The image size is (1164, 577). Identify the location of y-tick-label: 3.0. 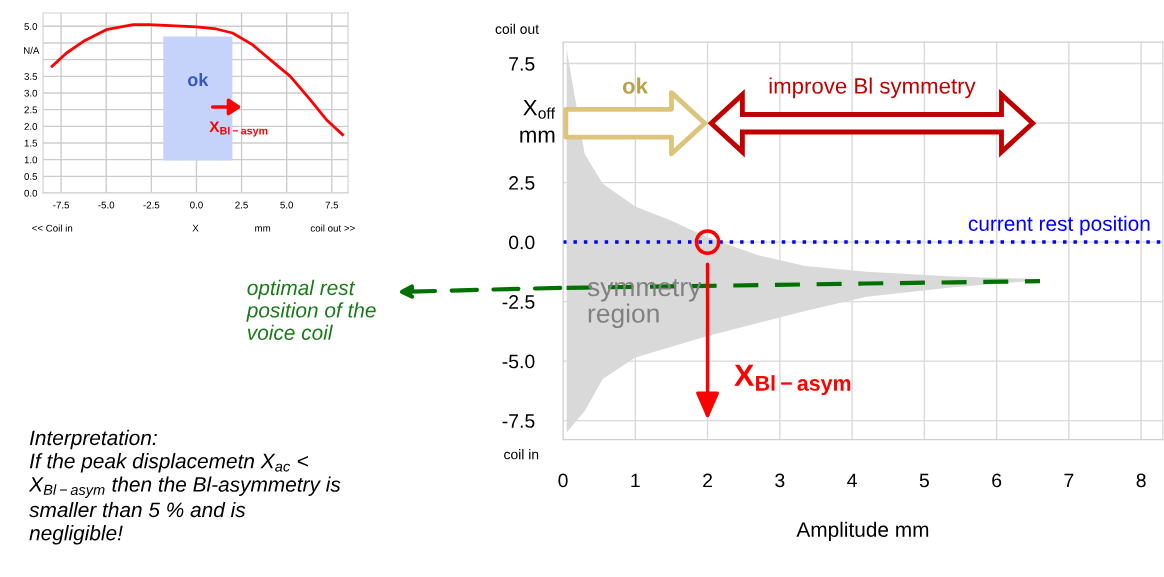
(31, 93).